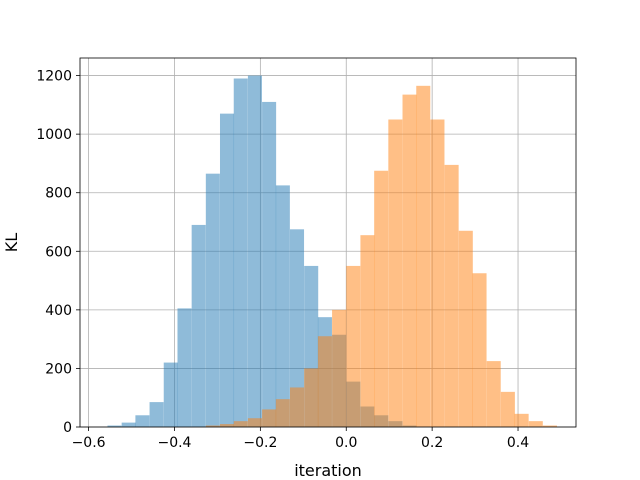 The image size is (640, 480). What do you see at coordinates (89, 443) in the screenshot?
I see `x-tick-label: −0.6` at bounding box center [89, 443].